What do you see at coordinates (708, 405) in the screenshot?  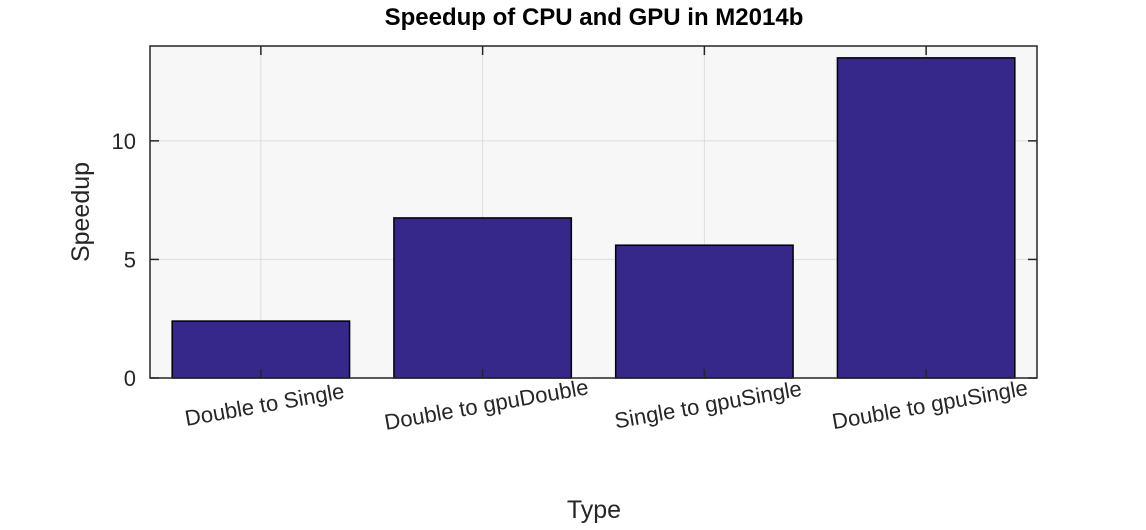 I see `category-label: Single to gpuSingle` at bounding box center [708, 405].